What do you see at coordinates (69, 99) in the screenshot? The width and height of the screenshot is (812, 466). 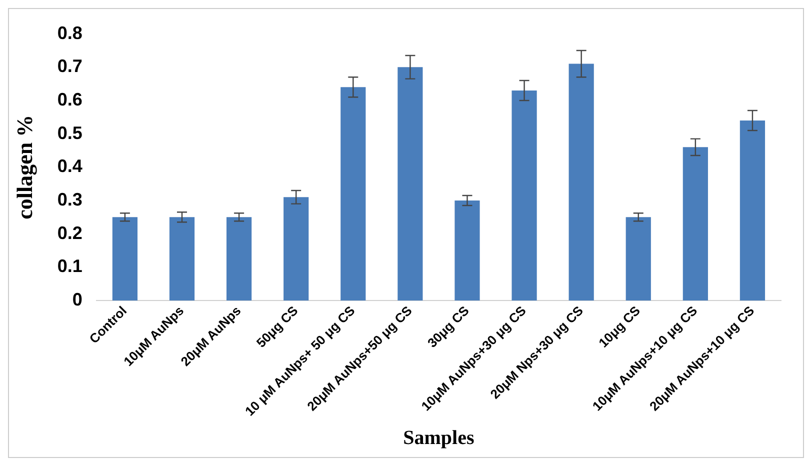 I see `y-tick-label: 0.6` at bounding box center [69, 99].